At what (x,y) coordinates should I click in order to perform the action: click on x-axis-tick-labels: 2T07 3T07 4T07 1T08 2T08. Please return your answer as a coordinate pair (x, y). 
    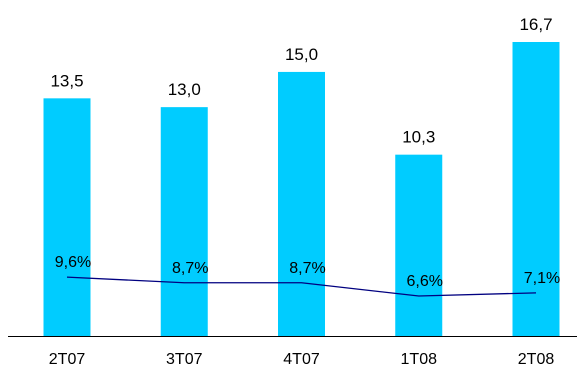
    Looking at the image, I should click on (302, 359).